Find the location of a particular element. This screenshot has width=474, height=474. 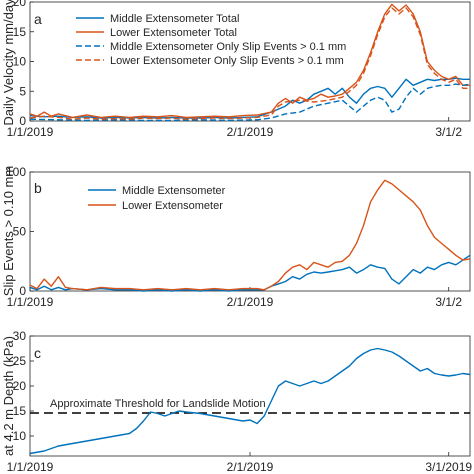

panel-b-ylabel: Slip Events > 0.10 mm is located at coordinates (8, 231).